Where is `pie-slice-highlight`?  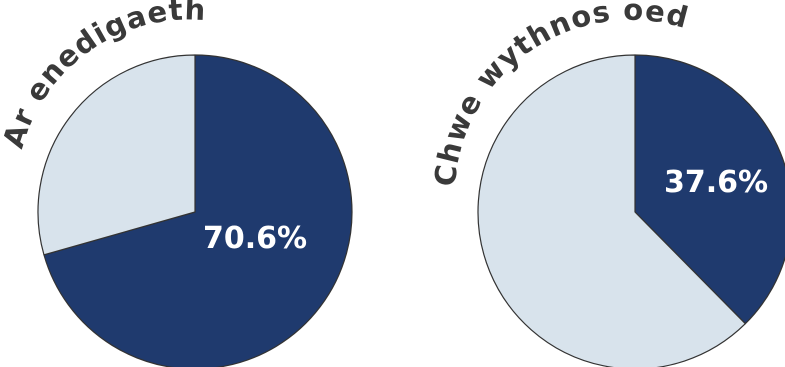 pie-slice-highlight is located at coordinates (709, 189).